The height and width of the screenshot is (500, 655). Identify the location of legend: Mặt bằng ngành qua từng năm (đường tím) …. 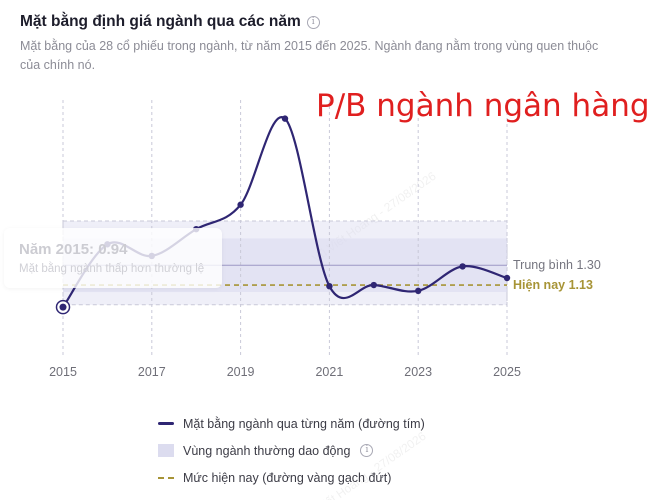
(291, 450).